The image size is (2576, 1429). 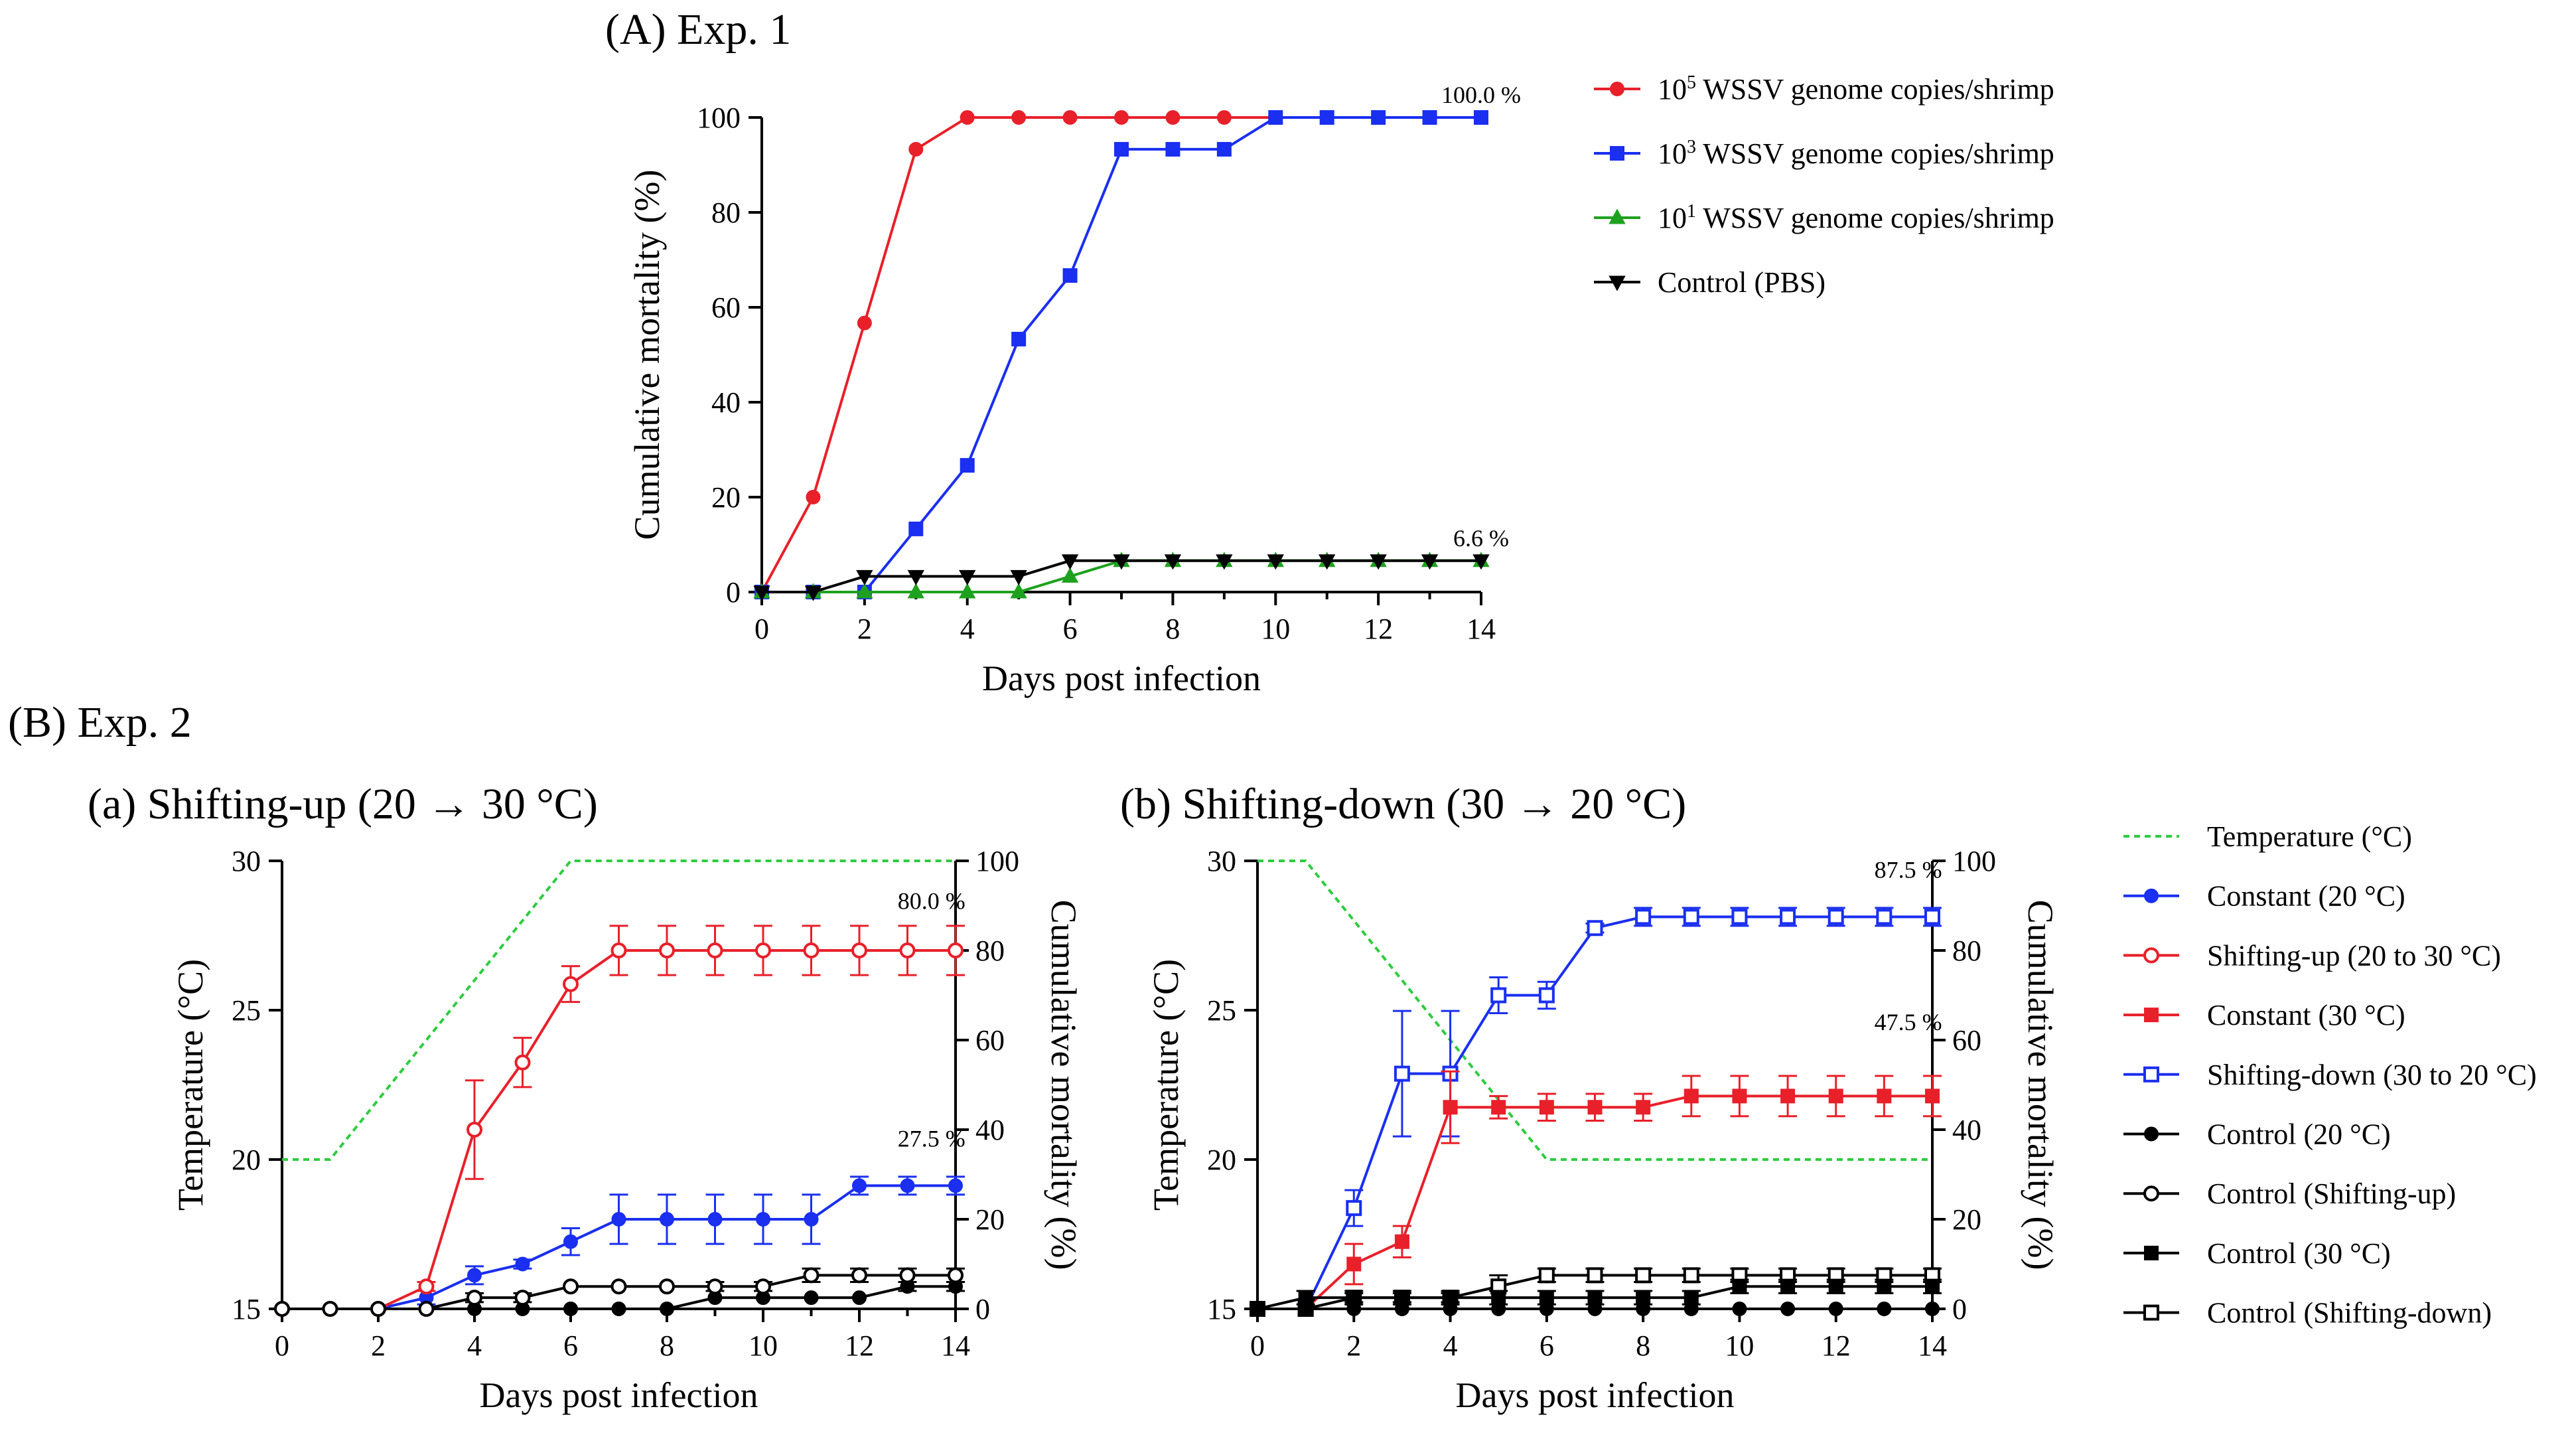 What do you see at coordinates (932, 901) in the screenshot?
I see `value-annotation: 80.0 %` at bounding box center [932, 901].